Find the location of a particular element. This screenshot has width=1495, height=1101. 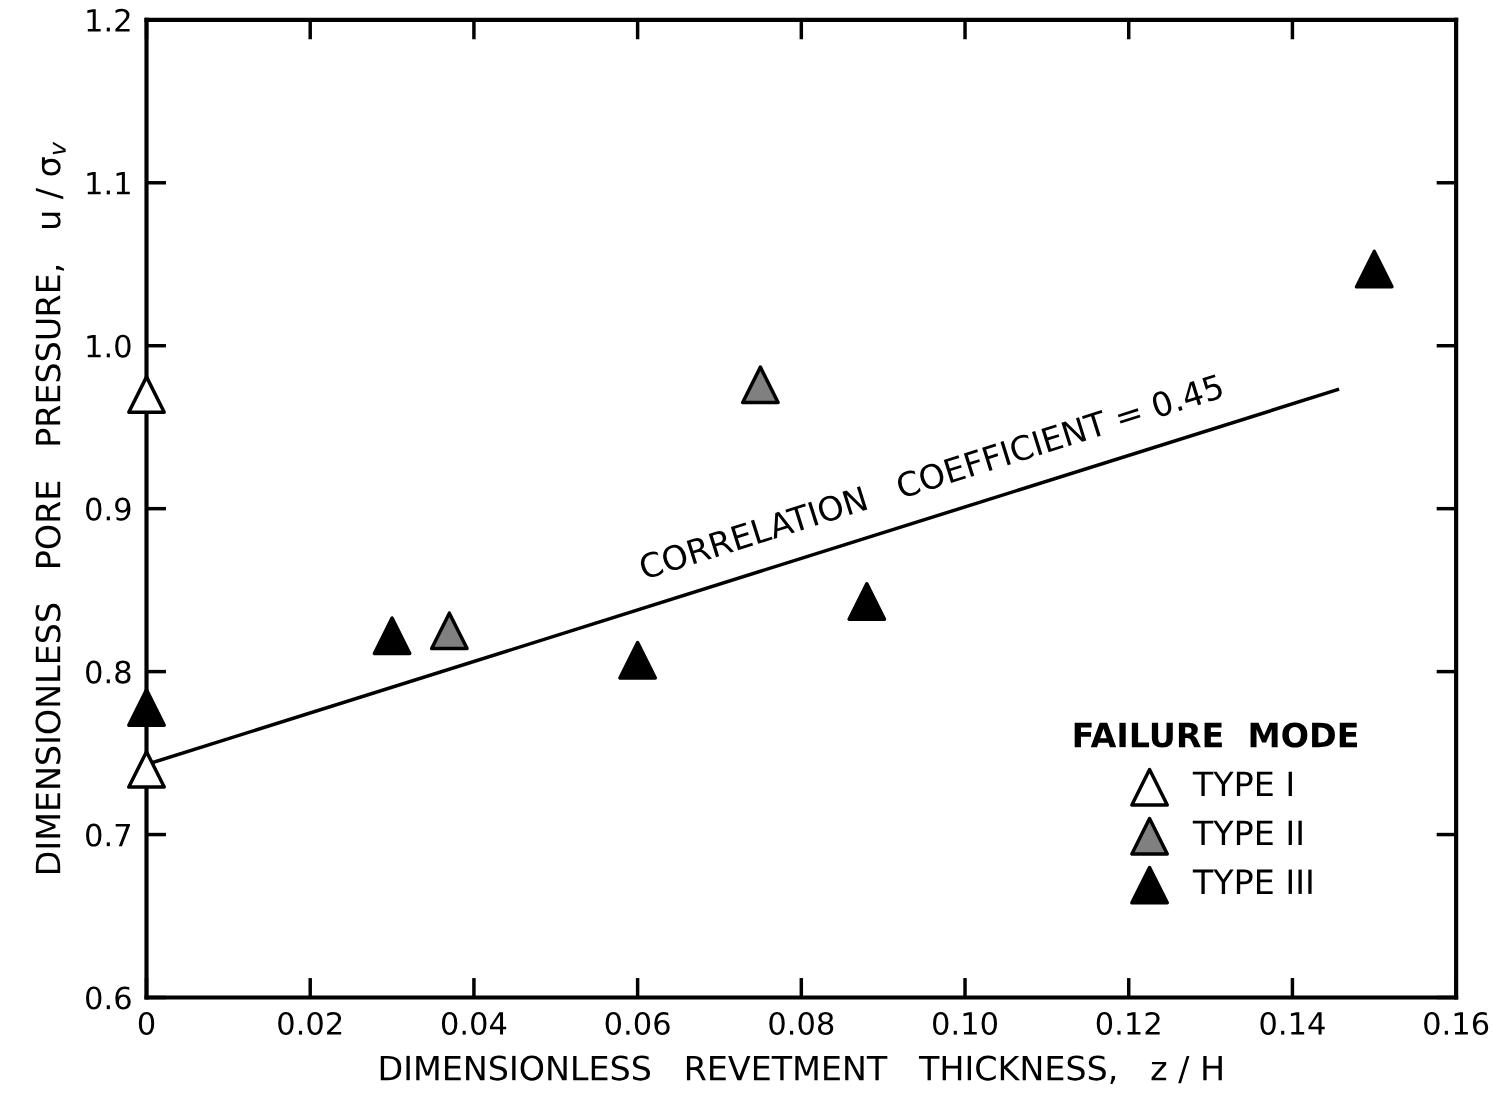

y-axis-title: DIMENSIONLESS PORE PRESSURE, u / σ$_{v}$ is located at coordinates (50, 507).